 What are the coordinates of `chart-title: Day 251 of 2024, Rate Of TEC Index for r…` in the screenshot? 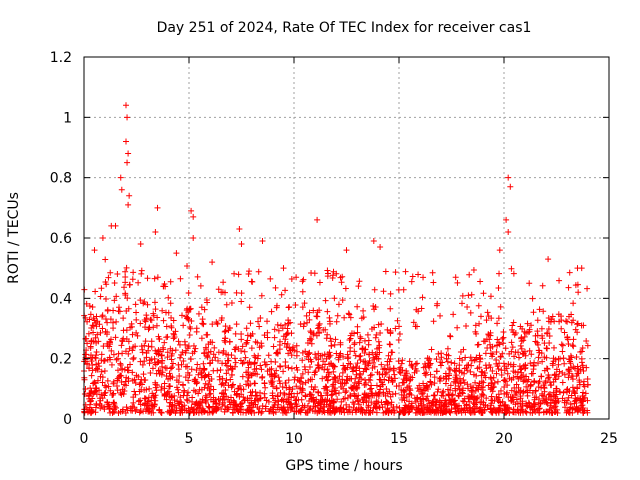 It's located at (344, 28).